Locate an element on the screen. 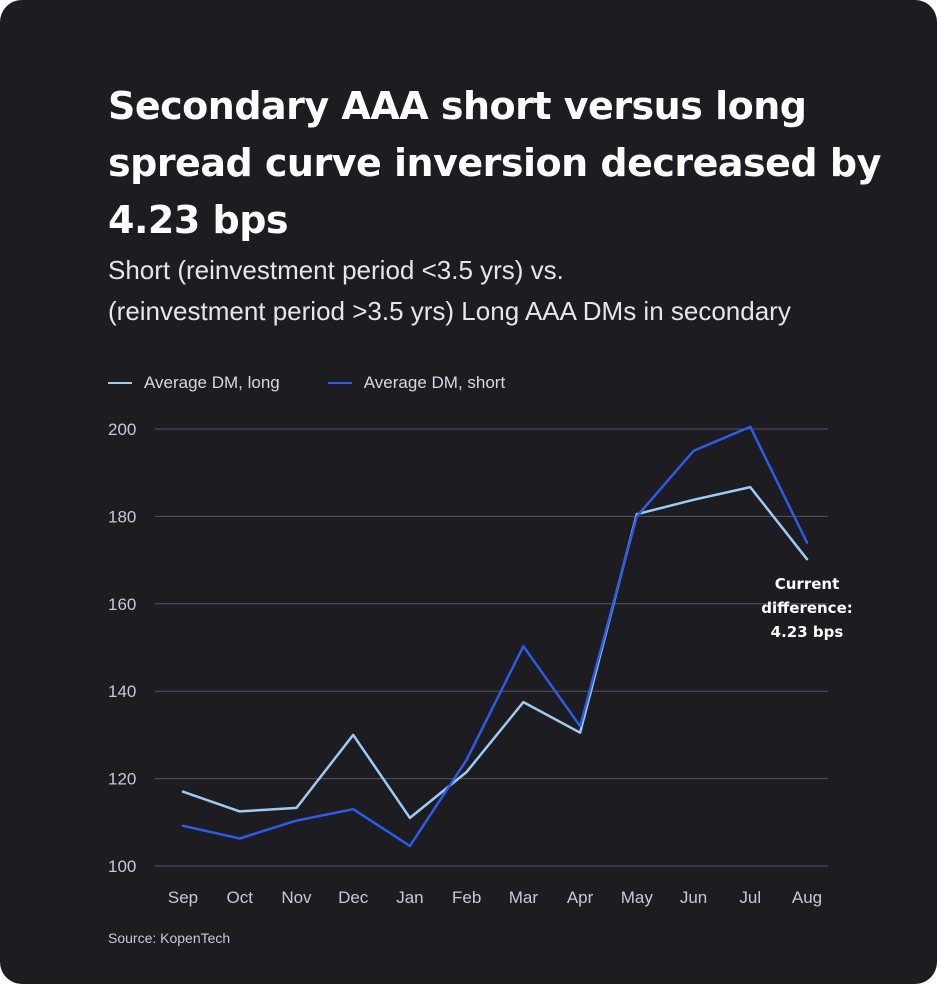 Image resolution: width=937 pixels, height=984 pixels. x-tick-label-nov: Nov is located at coordinates (296, 897).